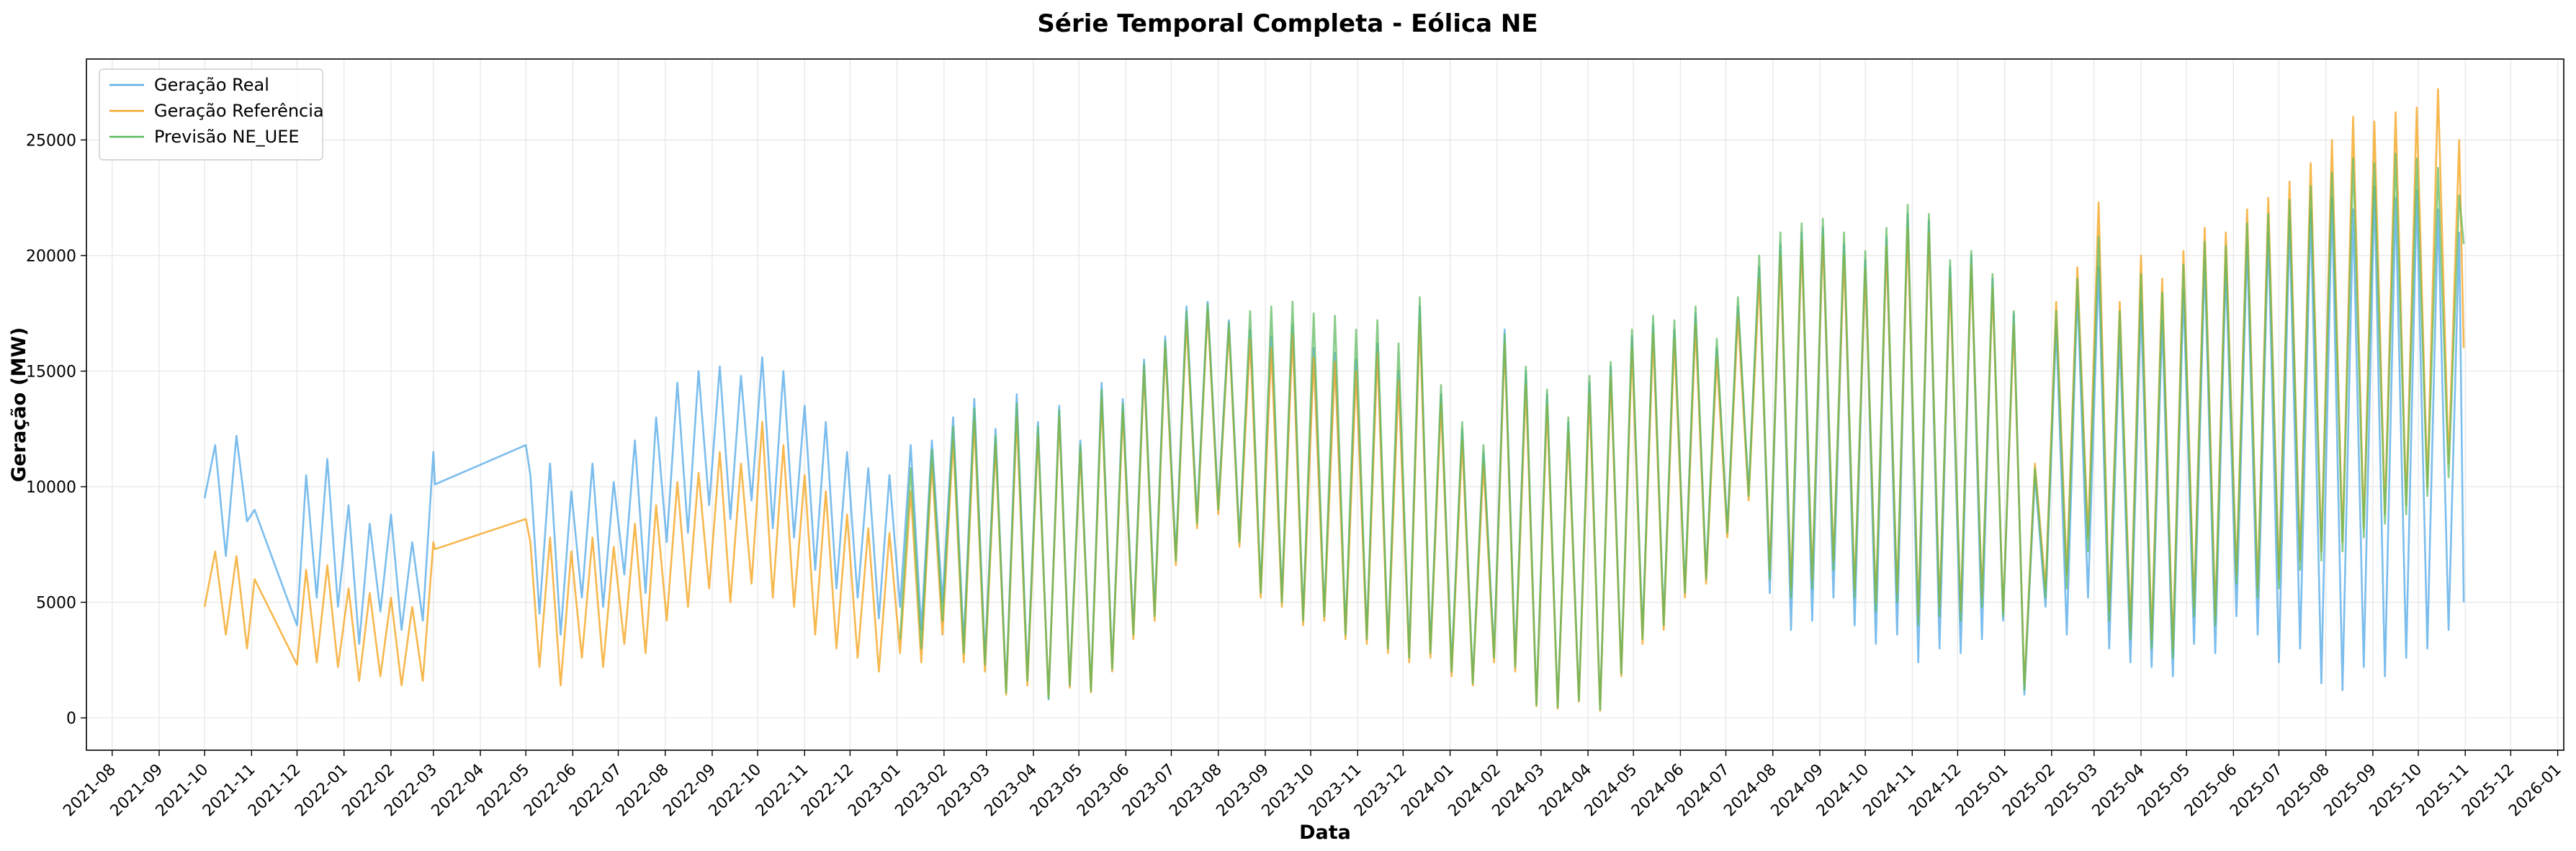  What do you see at coordinates (211, 85) in the screenshot?
I see `legend-label: Geração Real` at bounding box center [211, 85].